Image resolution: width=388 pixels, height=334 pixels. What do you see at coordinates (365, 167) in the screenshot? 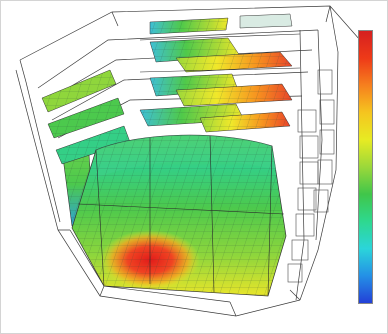
I see `colorbar` at bounding box center [365, 167].